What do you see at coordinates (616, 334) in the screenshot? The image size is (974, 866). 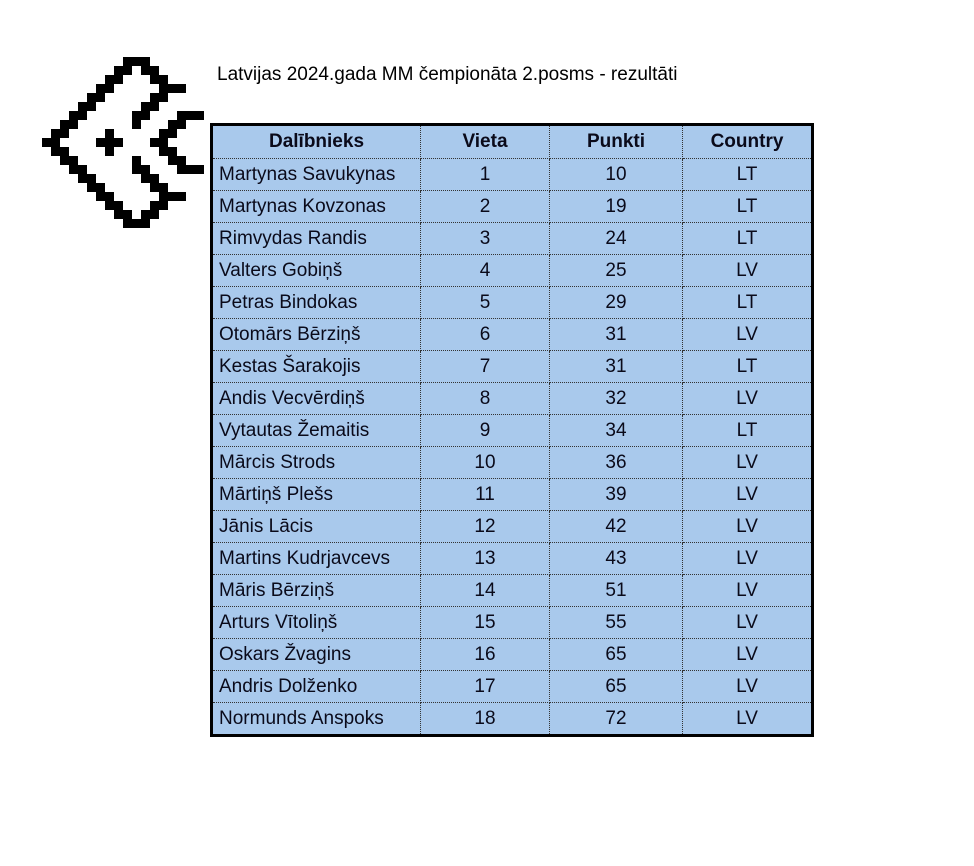 I see `points-cell: 31` at bounding box center [616, 334].